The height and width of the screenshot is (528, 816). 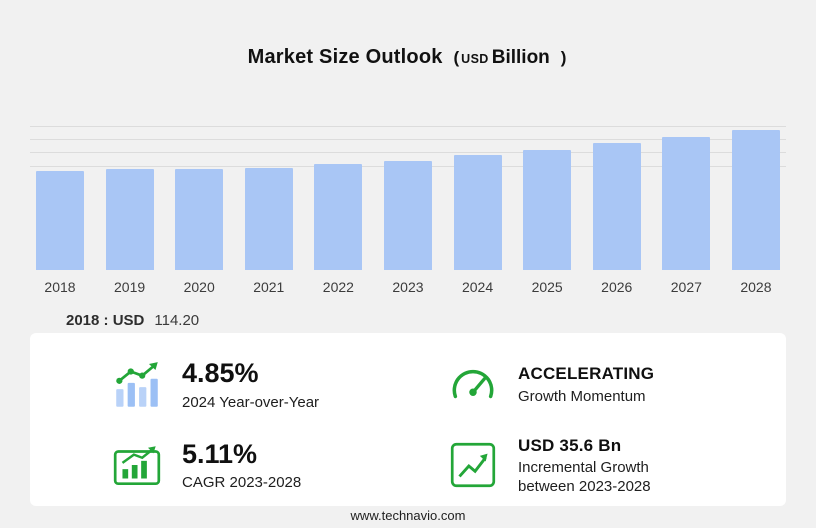 I want to click on bar-2022, so click(x=338, y=217).